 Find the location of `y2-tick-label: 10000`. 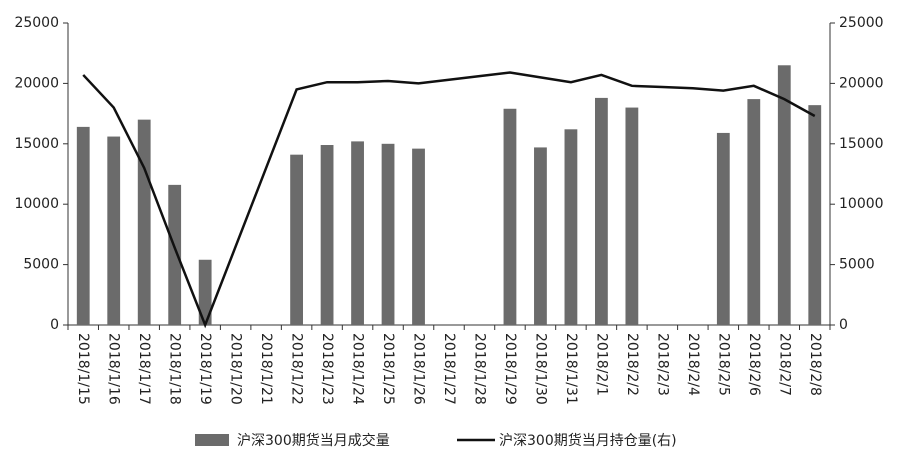

y2-tick-label: 10000 is located at coordinates (861, 204).